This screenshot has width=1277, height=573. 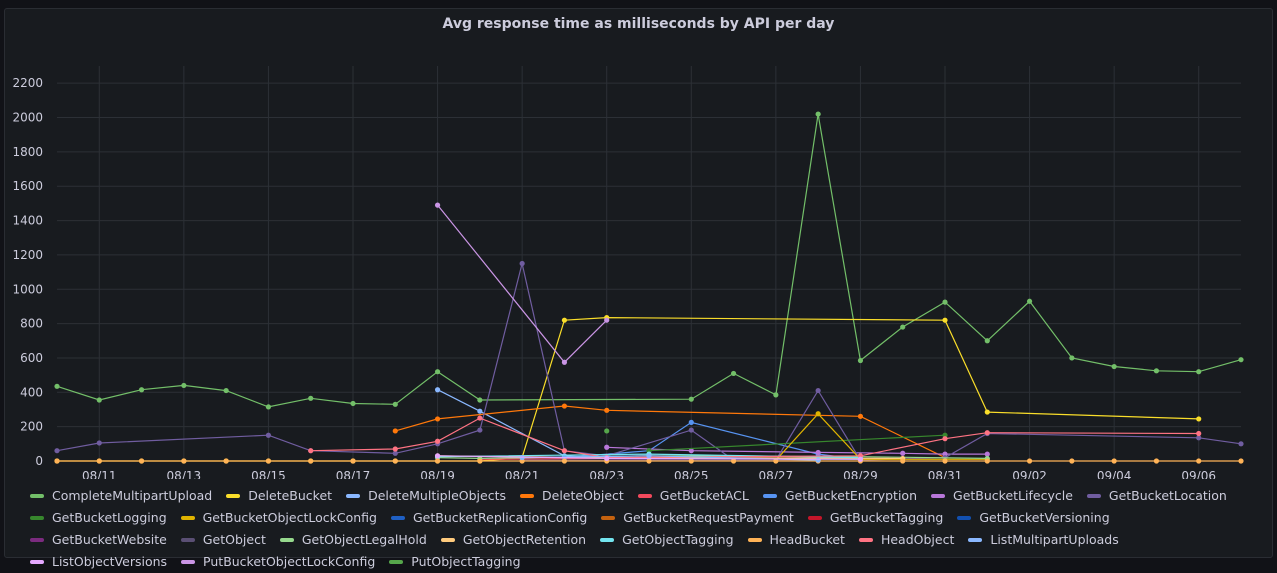 What do you see at coordinates (776, 474) in the screenshot?
I see `x-tick-label: 08/27` at bounding box center [776, 474].